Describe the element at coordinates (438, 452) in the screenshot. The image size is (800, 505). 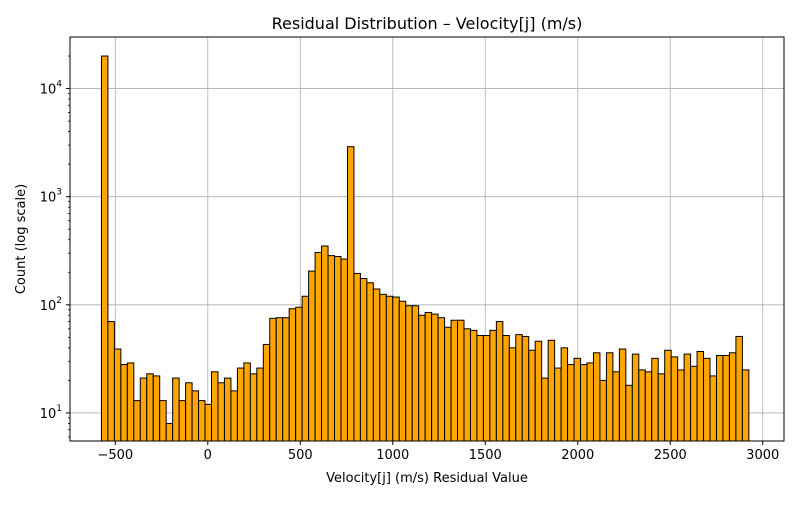
I see `x-axis-ticks: −500 0 500 1000 1500 2000 2500 3000` at that location.